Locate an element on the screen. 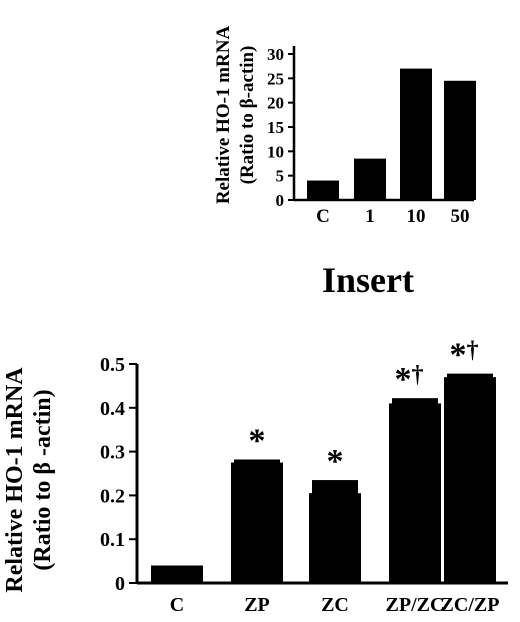  bar-zc-zp is located at coordinates (470, 480).